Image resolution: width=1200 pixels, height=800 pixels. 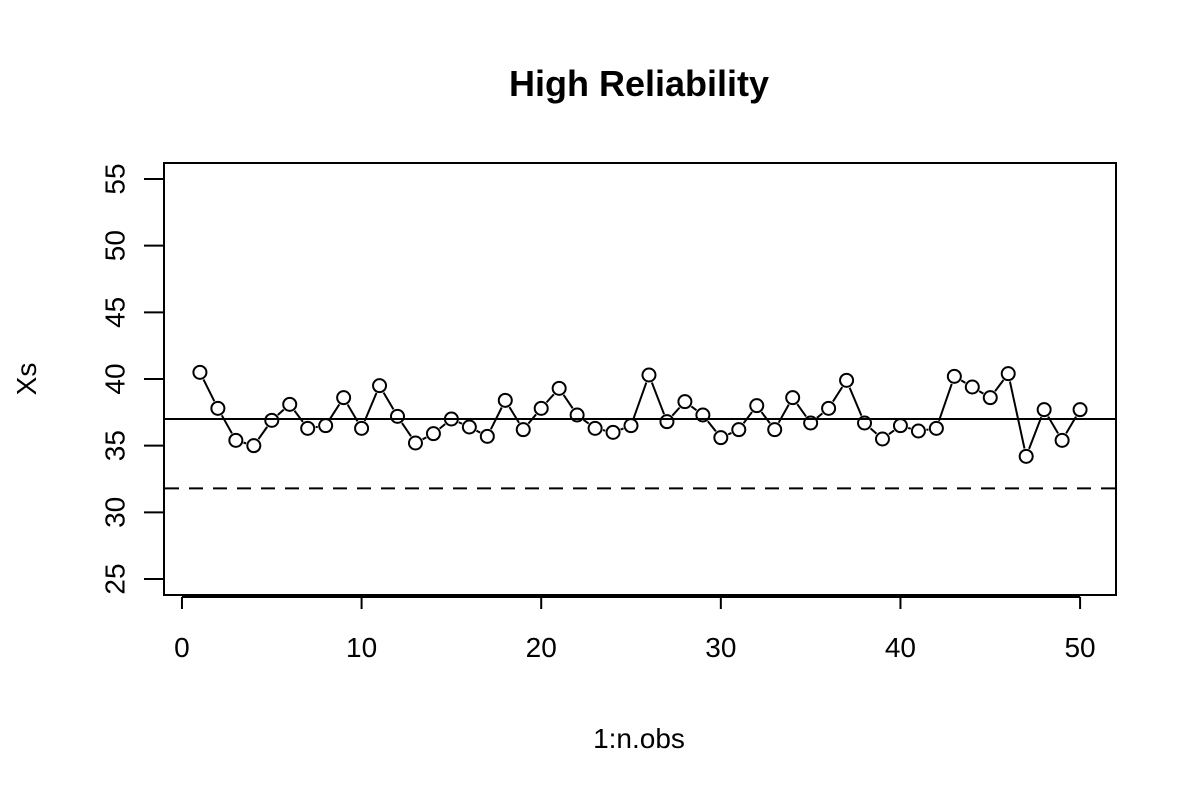 I want to click on x-tick-label: 20, so click(x=541, y=647).